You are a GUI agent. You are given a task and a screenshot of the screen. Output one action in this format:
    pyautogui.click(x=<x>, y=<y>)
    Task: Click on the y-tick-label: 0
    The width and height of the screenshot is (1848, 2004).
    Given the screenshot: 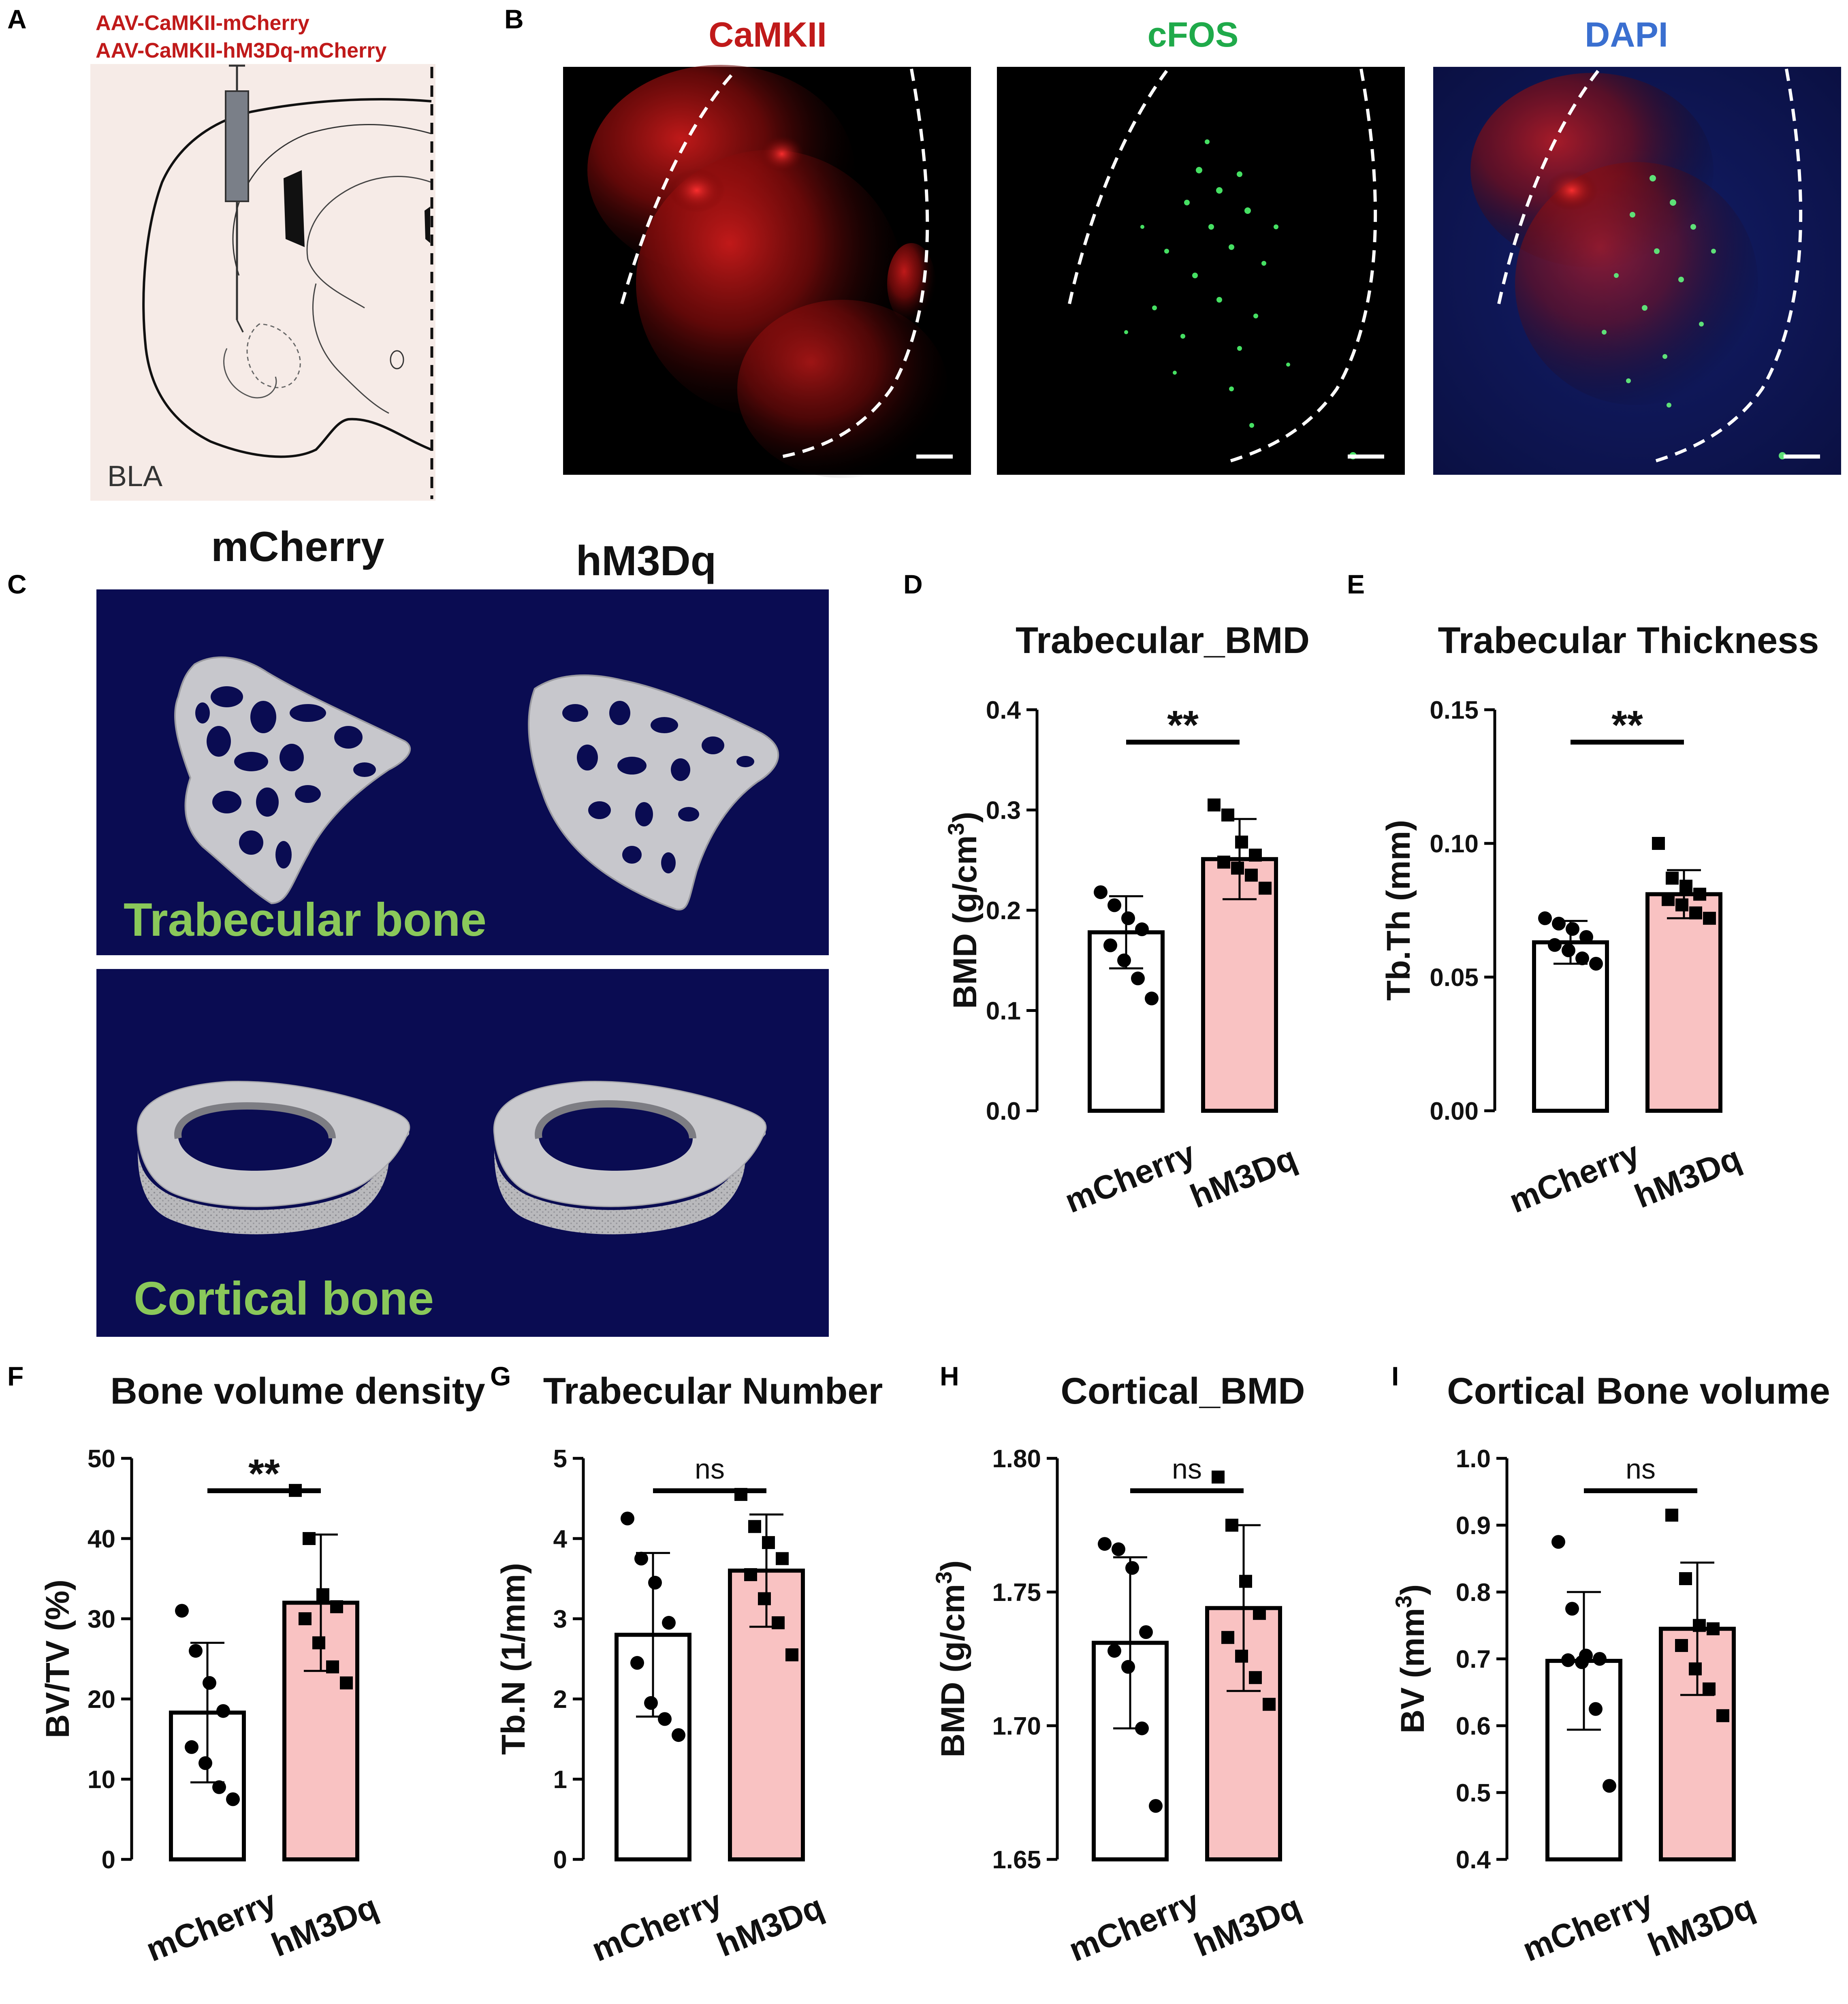 What is the action you would take?
    pyautogui.click(x=560, y=1860)
    